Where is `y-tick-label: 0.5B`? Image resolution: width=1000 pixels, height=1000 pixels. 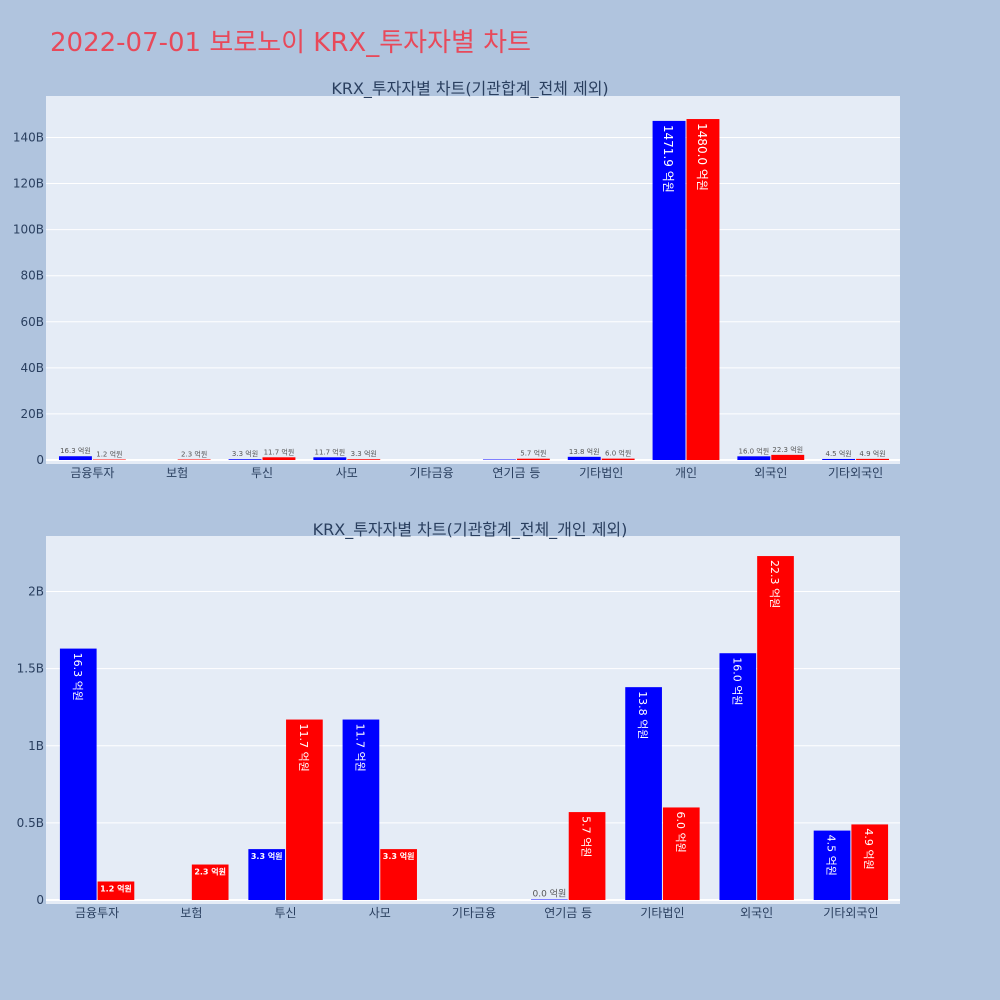 y-tick-label: 0.5B is located at coordinates (30, 823).